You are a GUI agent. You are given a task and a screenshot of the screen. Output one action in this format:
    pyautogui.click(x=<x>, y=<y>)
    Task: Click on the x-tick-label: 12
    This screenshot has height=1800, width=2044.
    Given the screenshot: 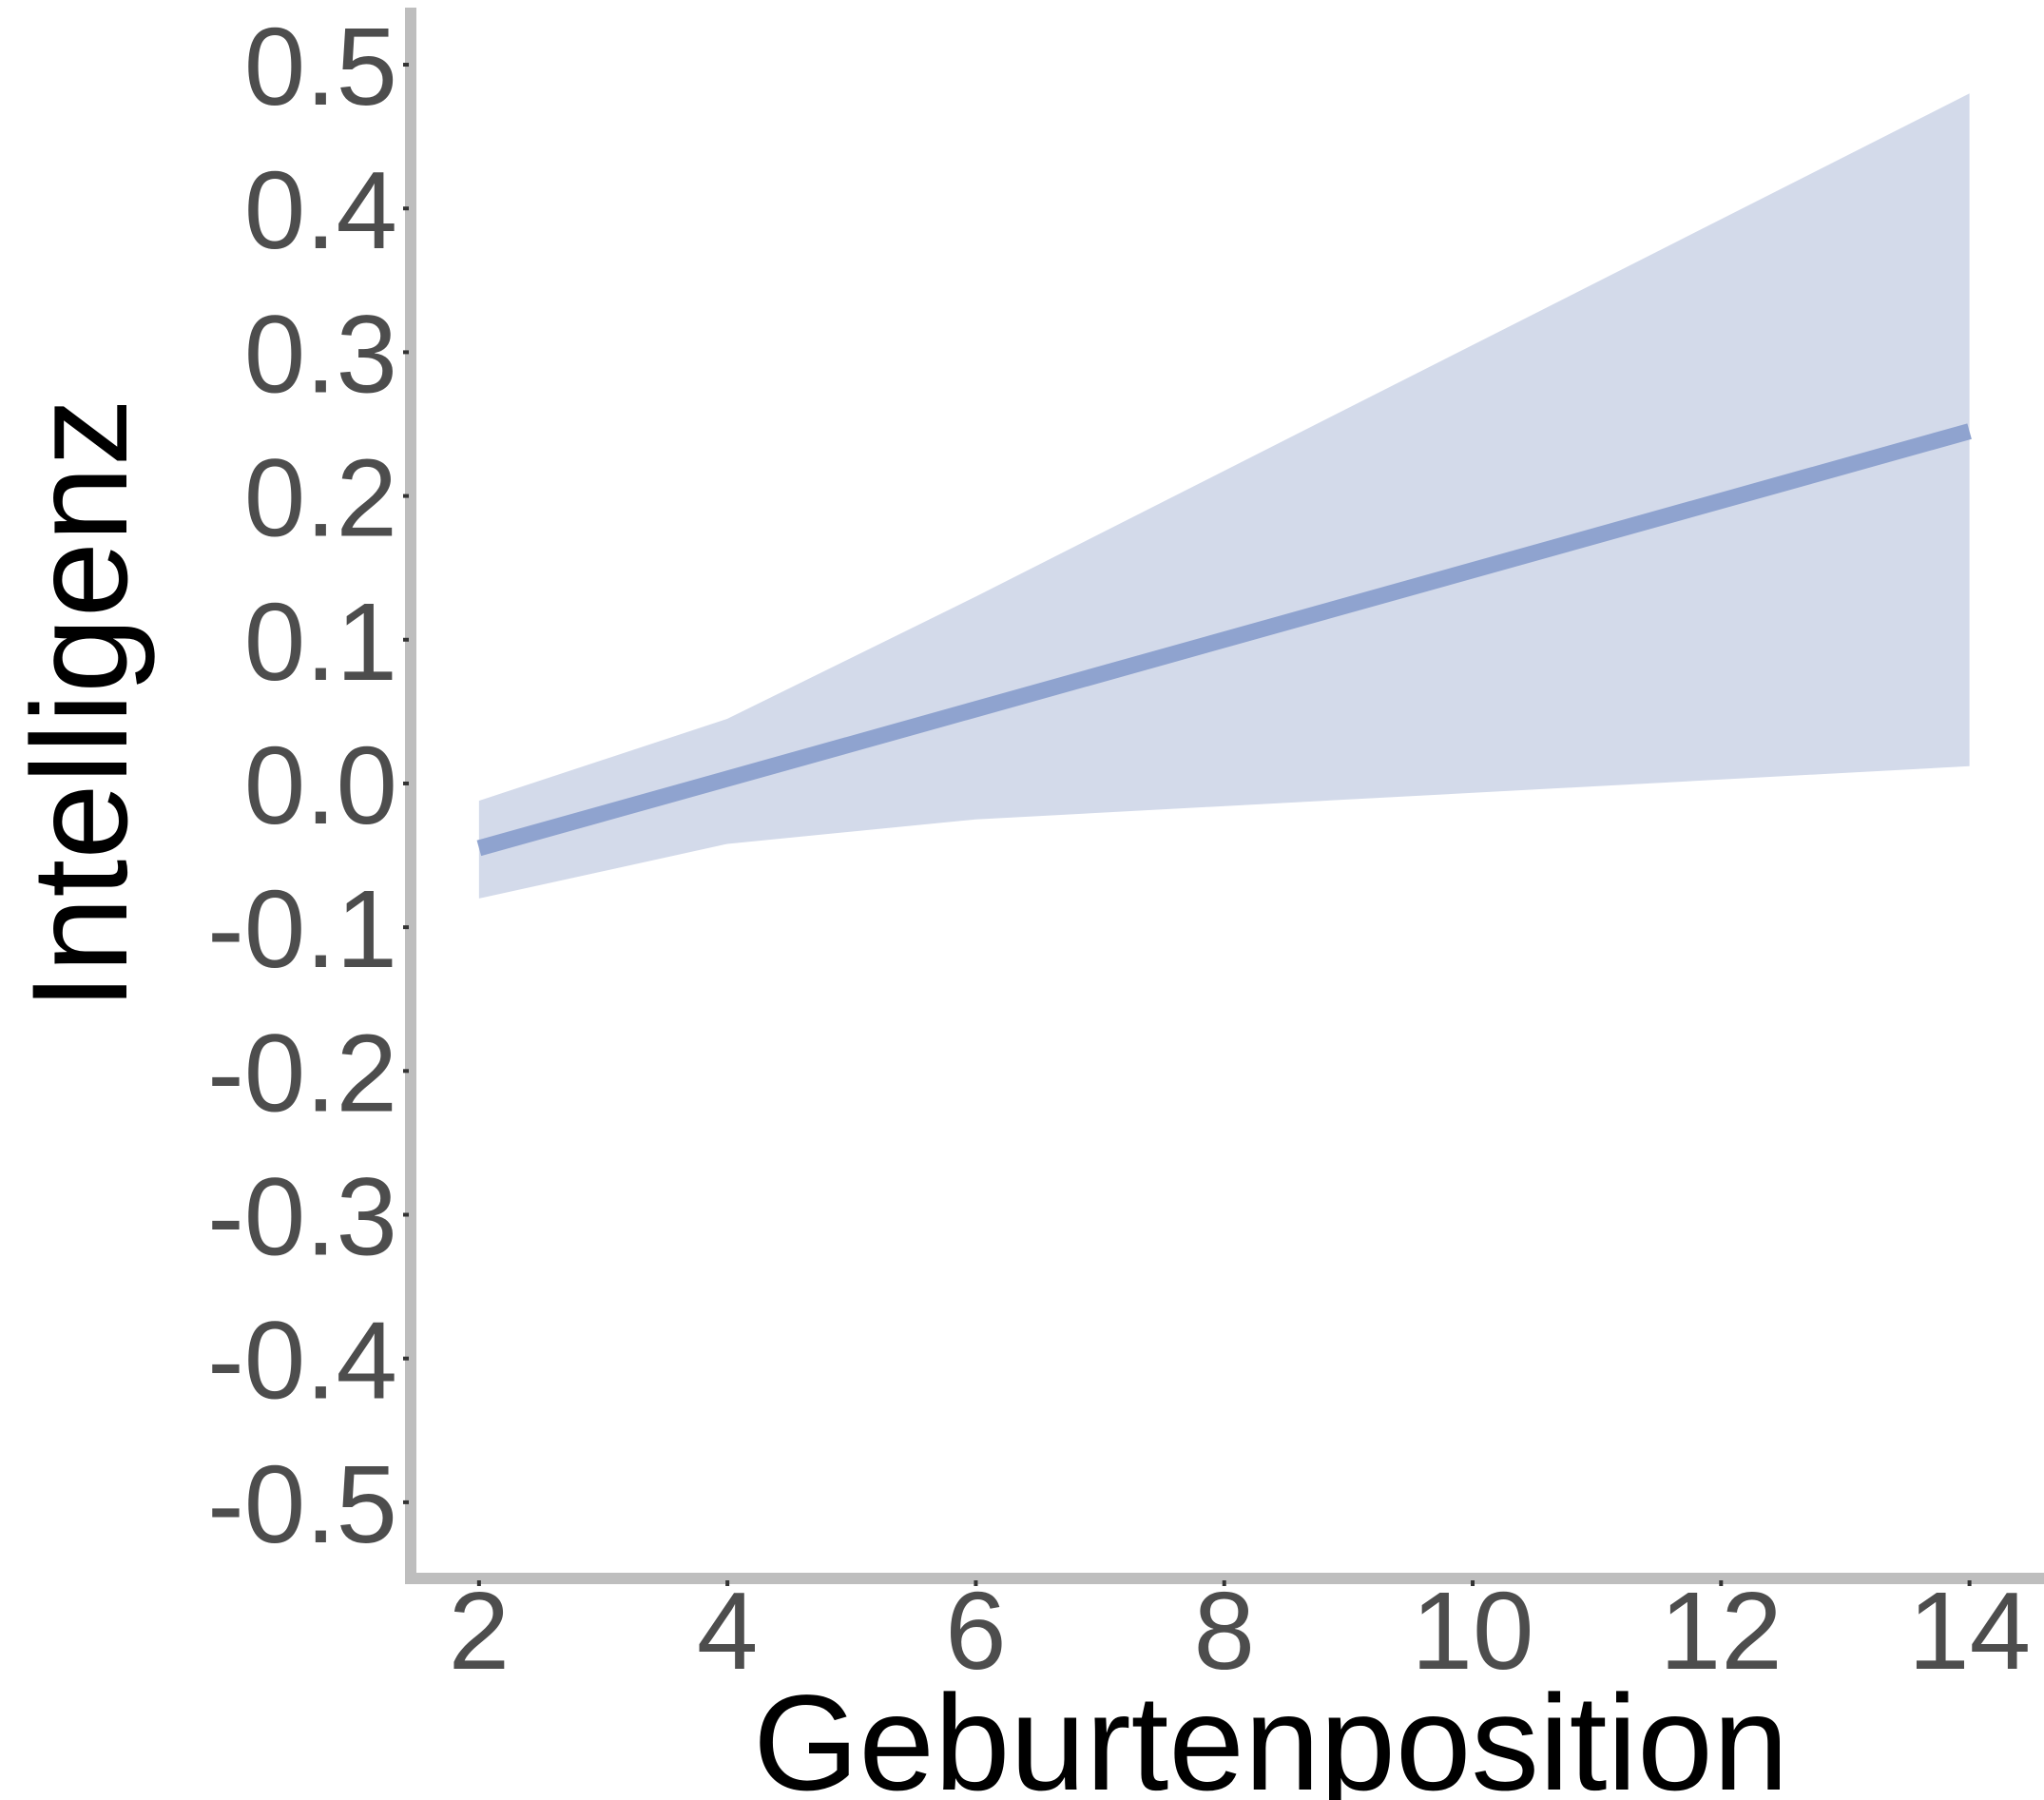 What is the action you would take?
    pyautogui.click(x=1721, y=1631)
    